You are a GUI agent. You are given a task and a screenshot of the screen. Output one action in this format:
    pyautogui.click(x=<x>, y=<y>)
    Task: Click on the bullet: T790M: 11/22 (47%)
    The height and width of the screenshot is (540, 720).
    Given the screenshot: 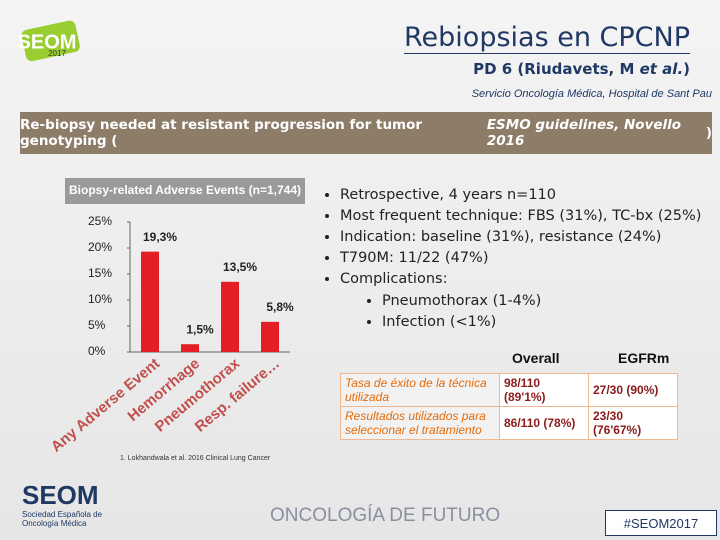 What is the action you would take?
    pyautogui.click(x=520, y=258)
    